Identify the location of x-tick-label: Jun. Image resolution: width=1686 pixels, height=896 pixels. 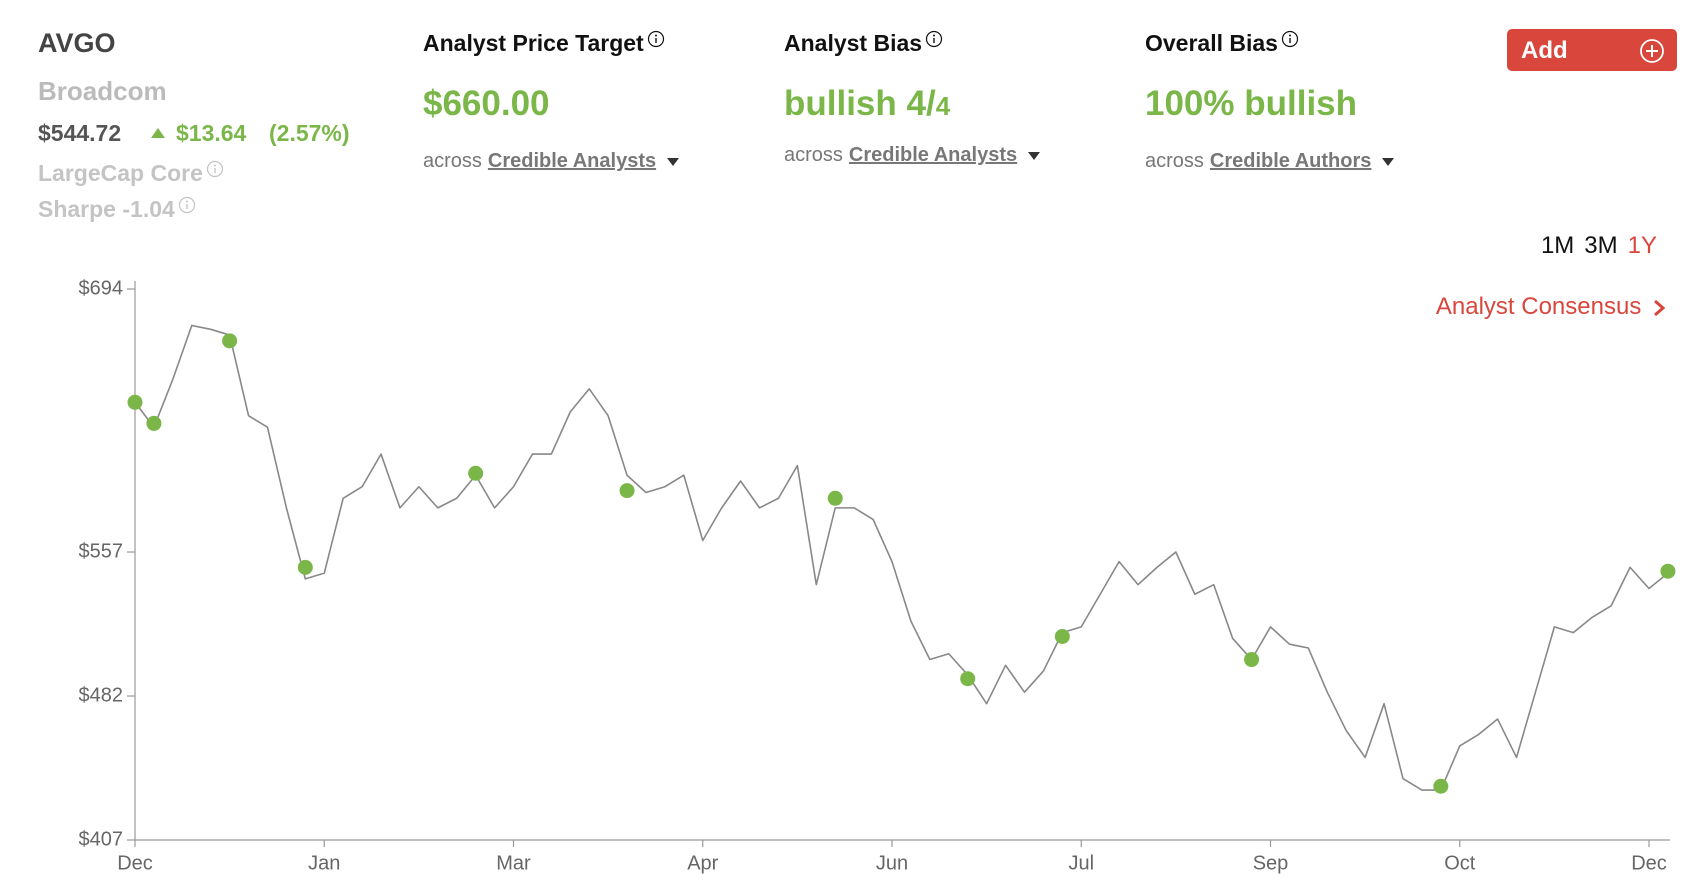
(892, 863).